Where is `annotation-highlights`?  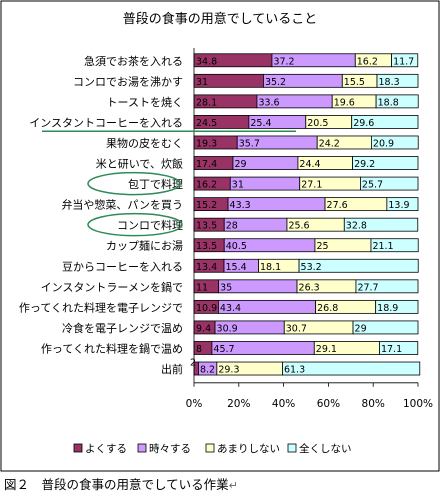 annotation-highlights is located at coordinates (169, 183).